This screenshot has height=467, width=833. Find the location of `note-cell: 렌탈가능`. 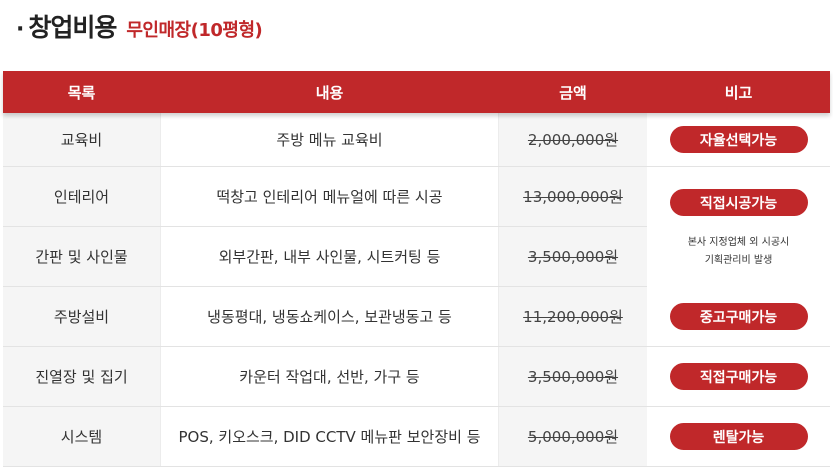

note-cell: 렌탈가능 is located at coordinates (738, 436).